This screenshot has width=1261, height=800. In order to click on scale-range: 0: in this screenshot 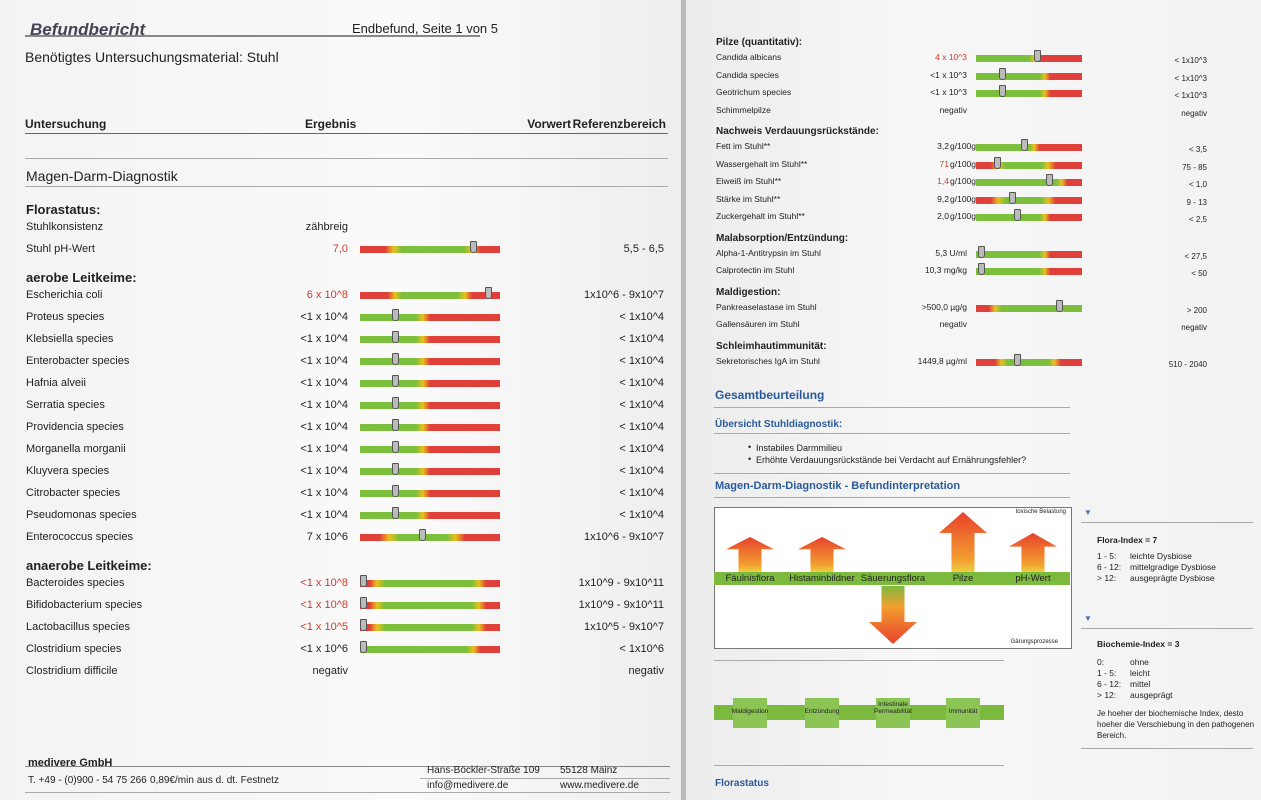, I will do `click(1101, 662)`.